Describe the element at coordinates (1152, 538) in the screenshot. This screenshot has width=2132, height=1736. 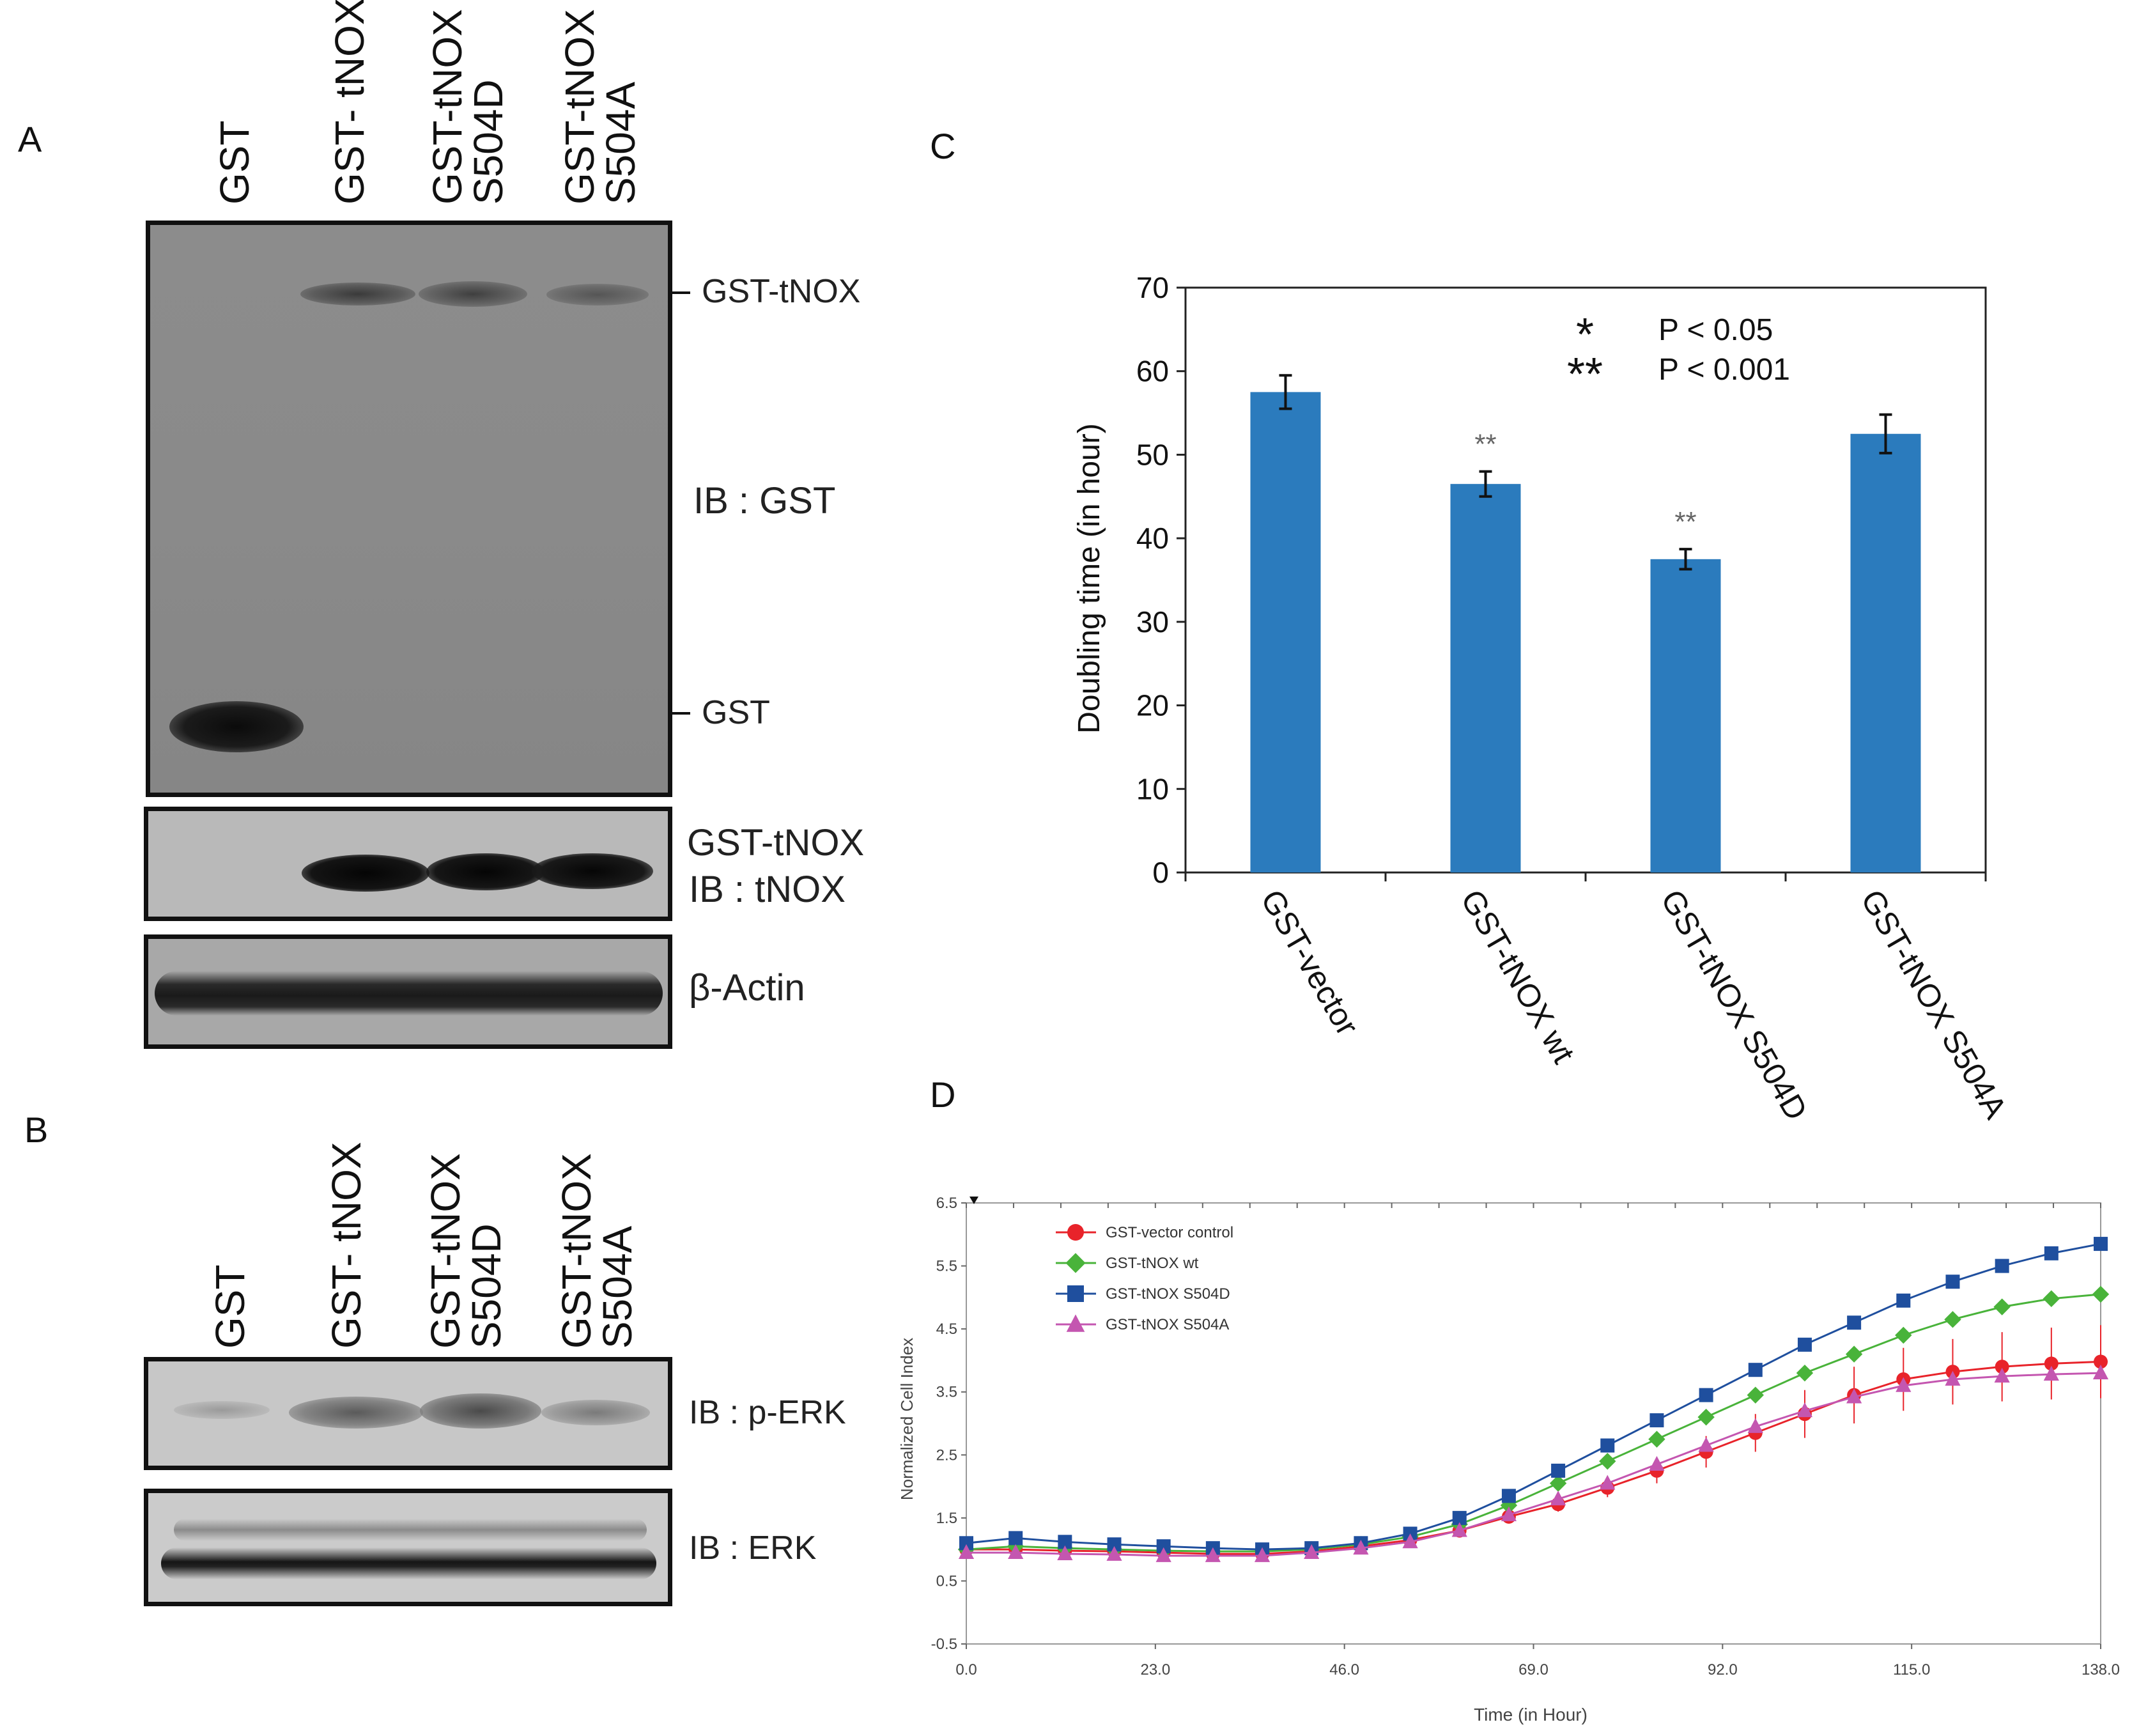
I see `y-tick-label: 40` at that location.